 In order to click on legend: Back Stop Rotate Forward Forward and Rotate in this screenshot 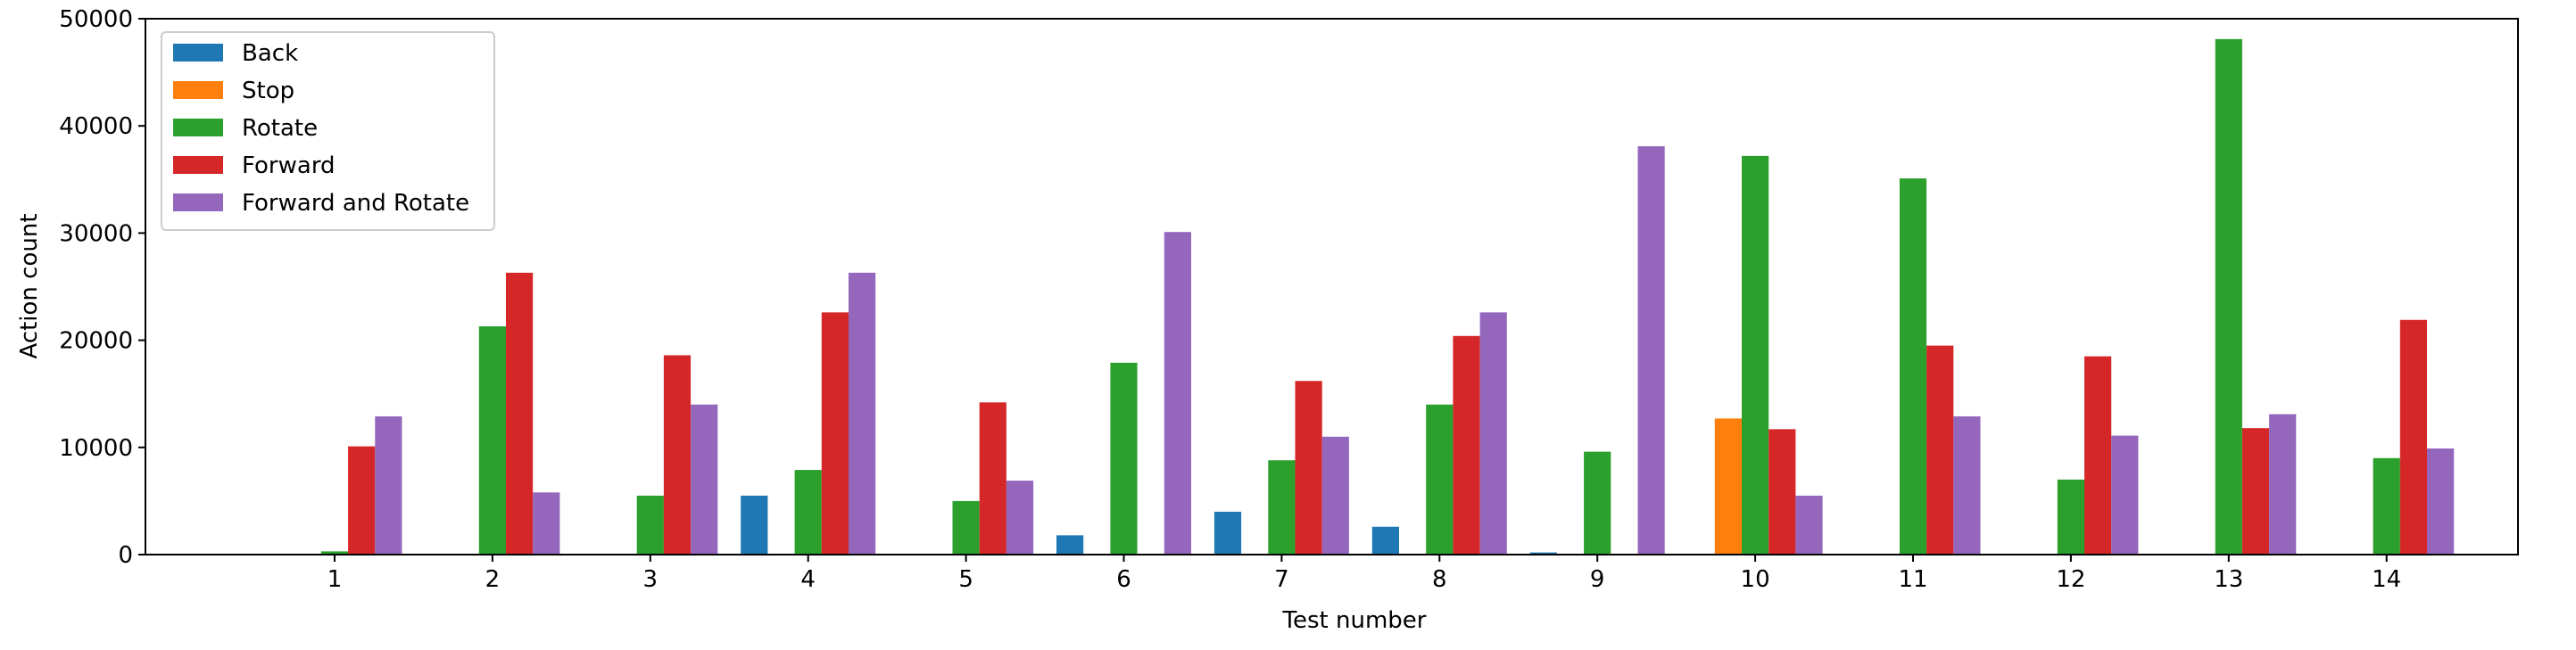, I will do `click(328, 131)`.